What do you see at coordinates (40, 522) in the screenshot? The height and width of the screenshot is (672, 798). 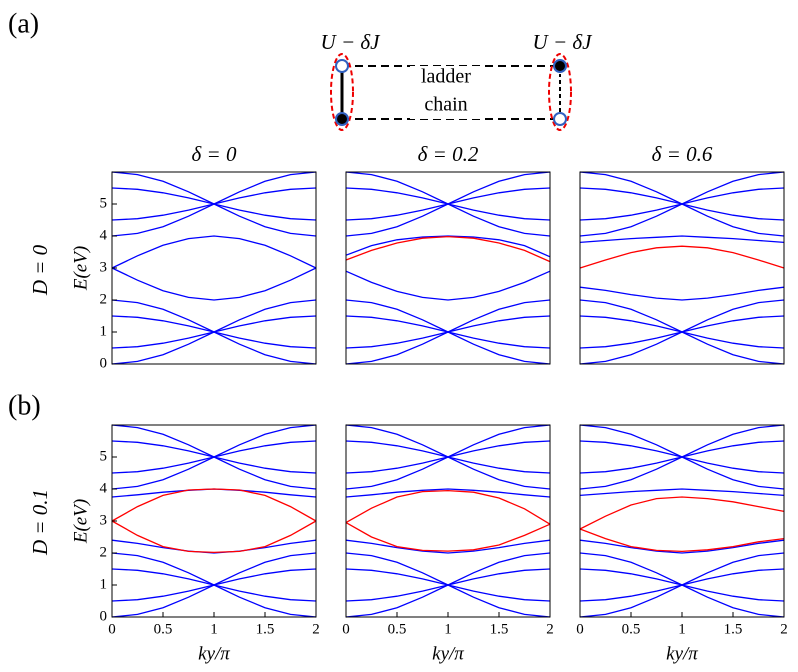 I see `row-label: D = 0.1` at bounding box center [40, 522].